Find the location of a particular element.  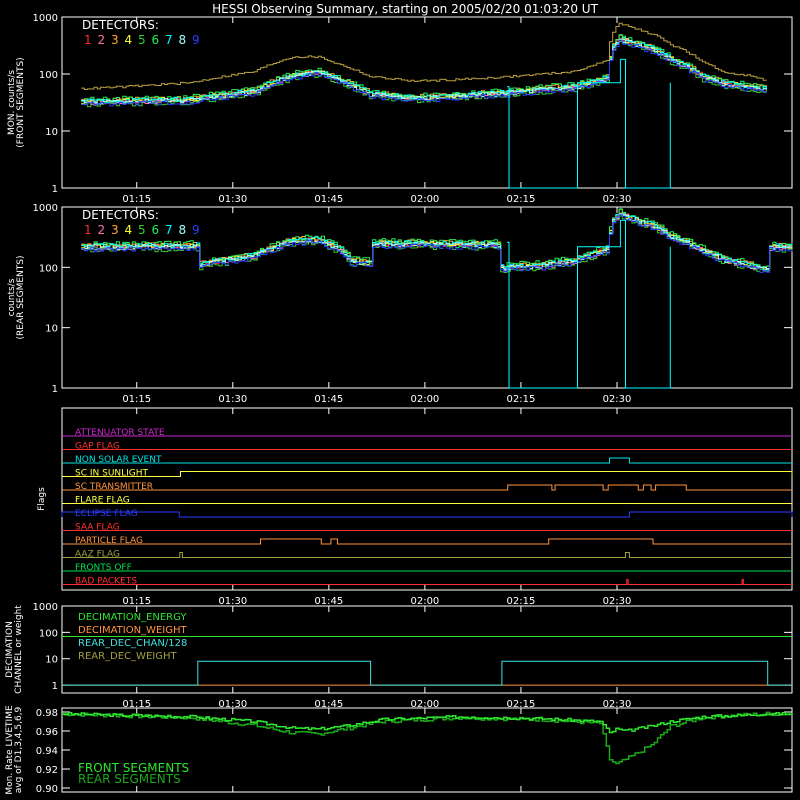

rear-legend-entry: 2 is located at coordinates (102, 230).